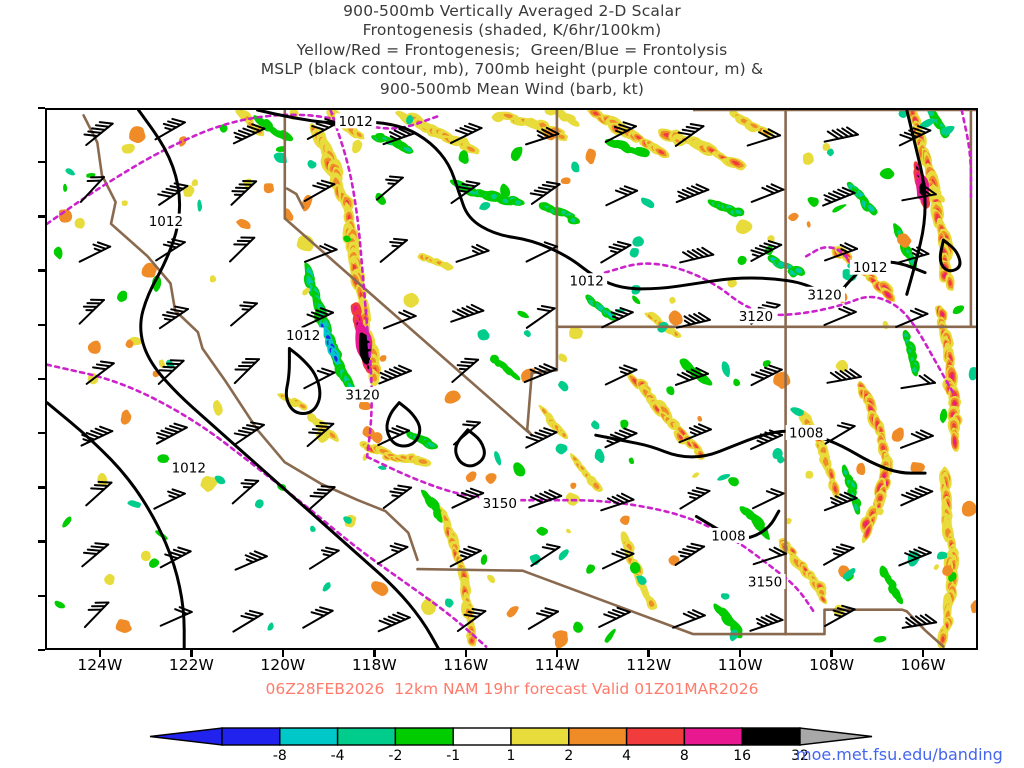  What do you see at coordinates (512, 30) in the screenshot?
I see `title-line-2: Frontogenesis (shaded, K/6hr/100km)` at bounding box center [512, 30].